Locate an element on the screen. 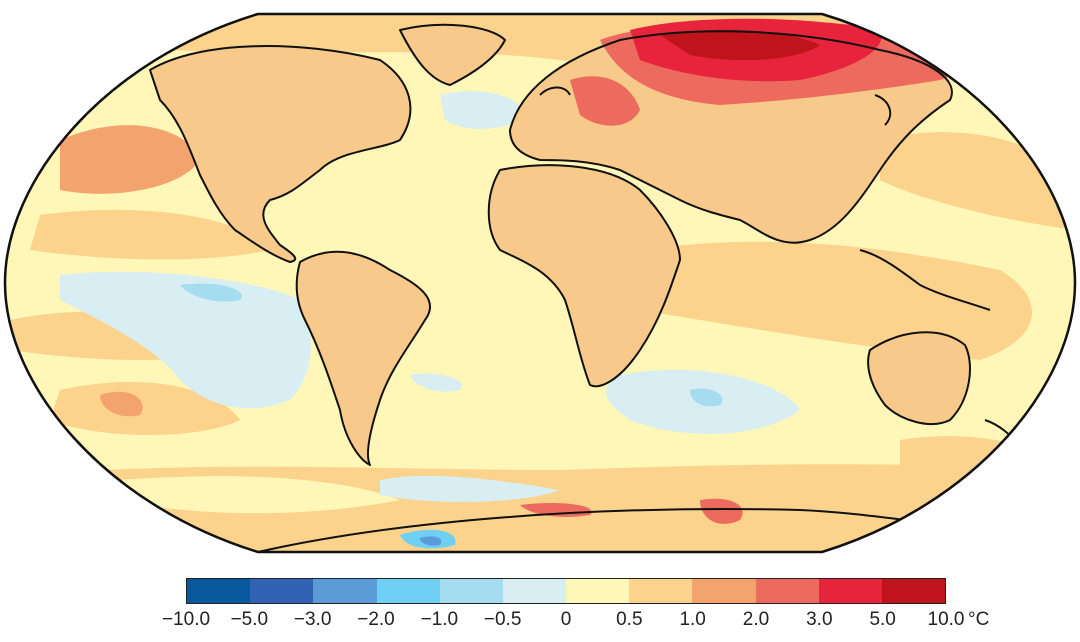 This screenshot has width=1080, height=642. colorbar-tick-label: 5.0 is located at coordinates (882, 619).